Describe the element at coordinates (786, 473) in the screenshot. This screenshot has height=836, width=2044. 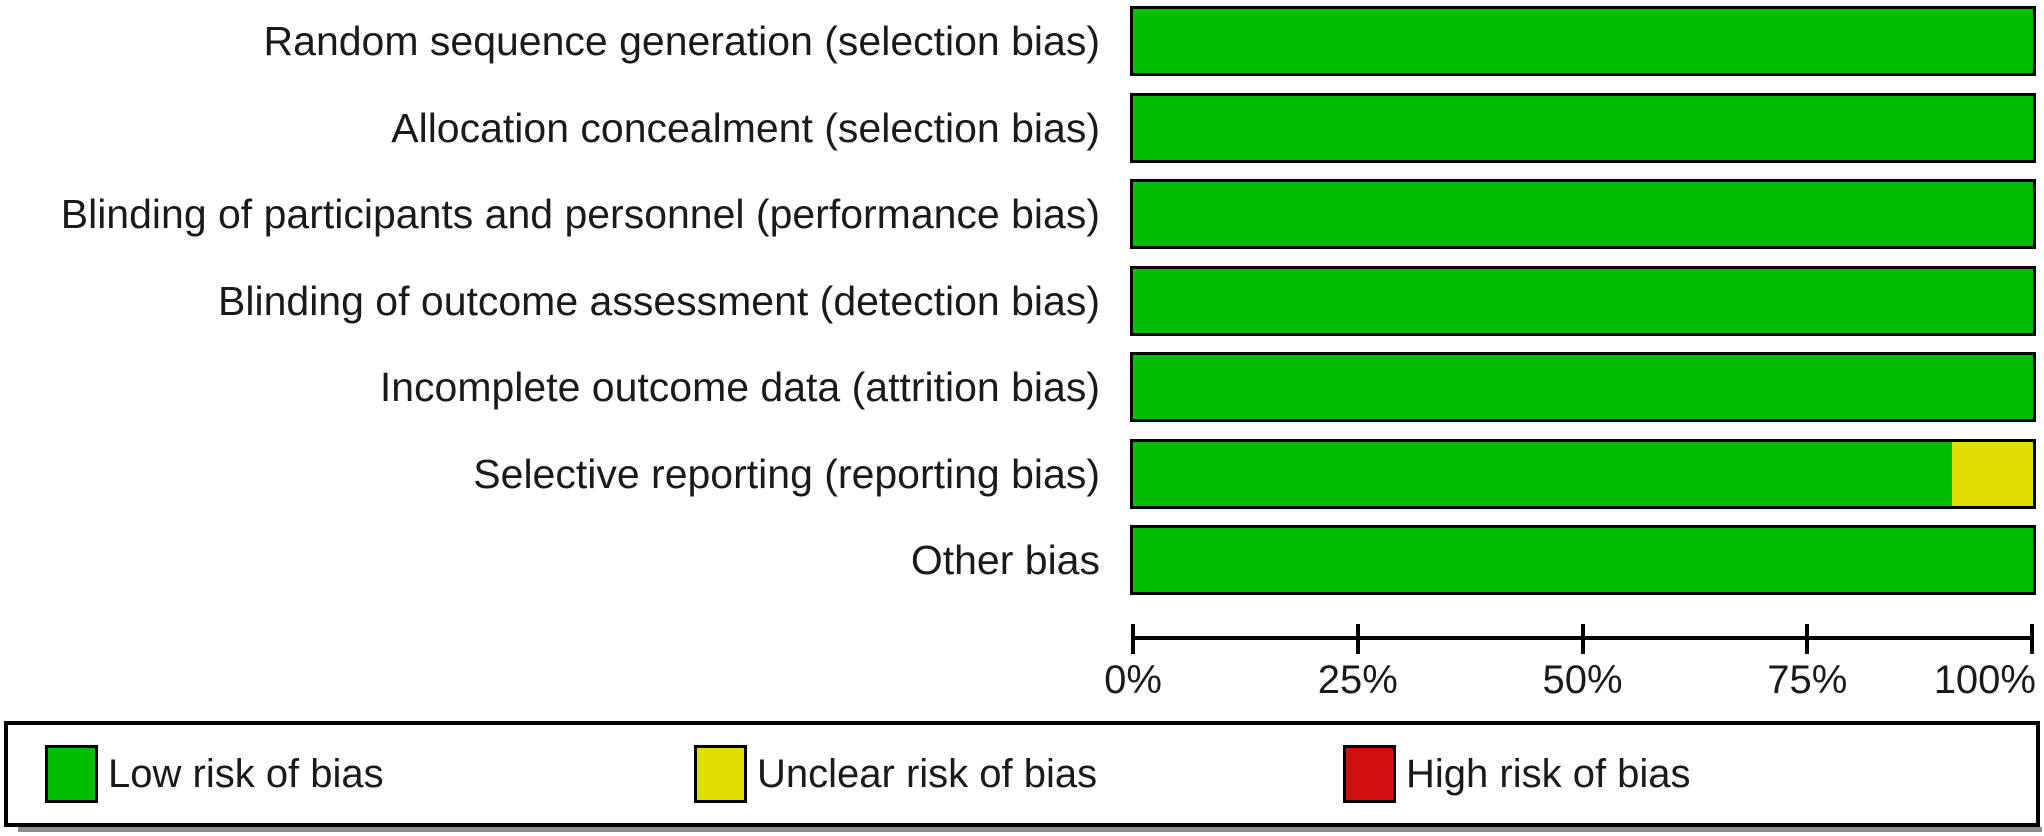
I see `category-label: Selective reporting (reporting bias)` at that location.